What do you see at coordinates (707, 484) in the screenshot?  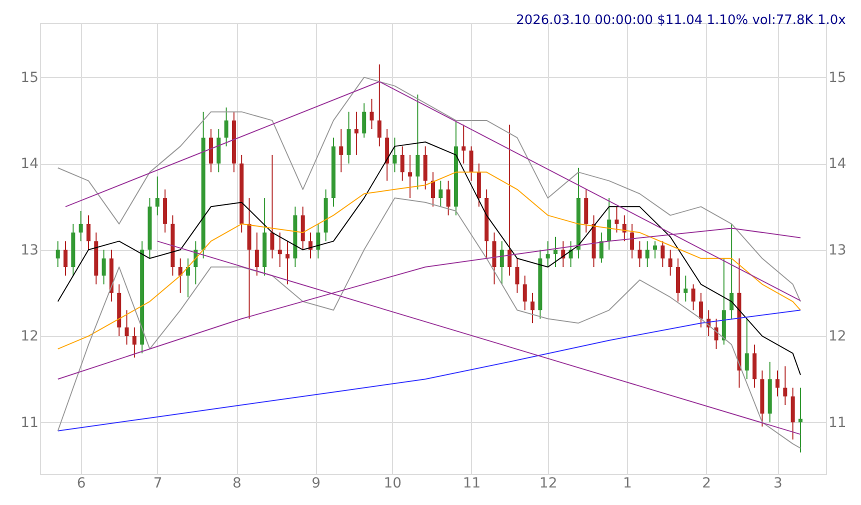 I see `x-tick-label: 2` at bounding box center [707, 484].